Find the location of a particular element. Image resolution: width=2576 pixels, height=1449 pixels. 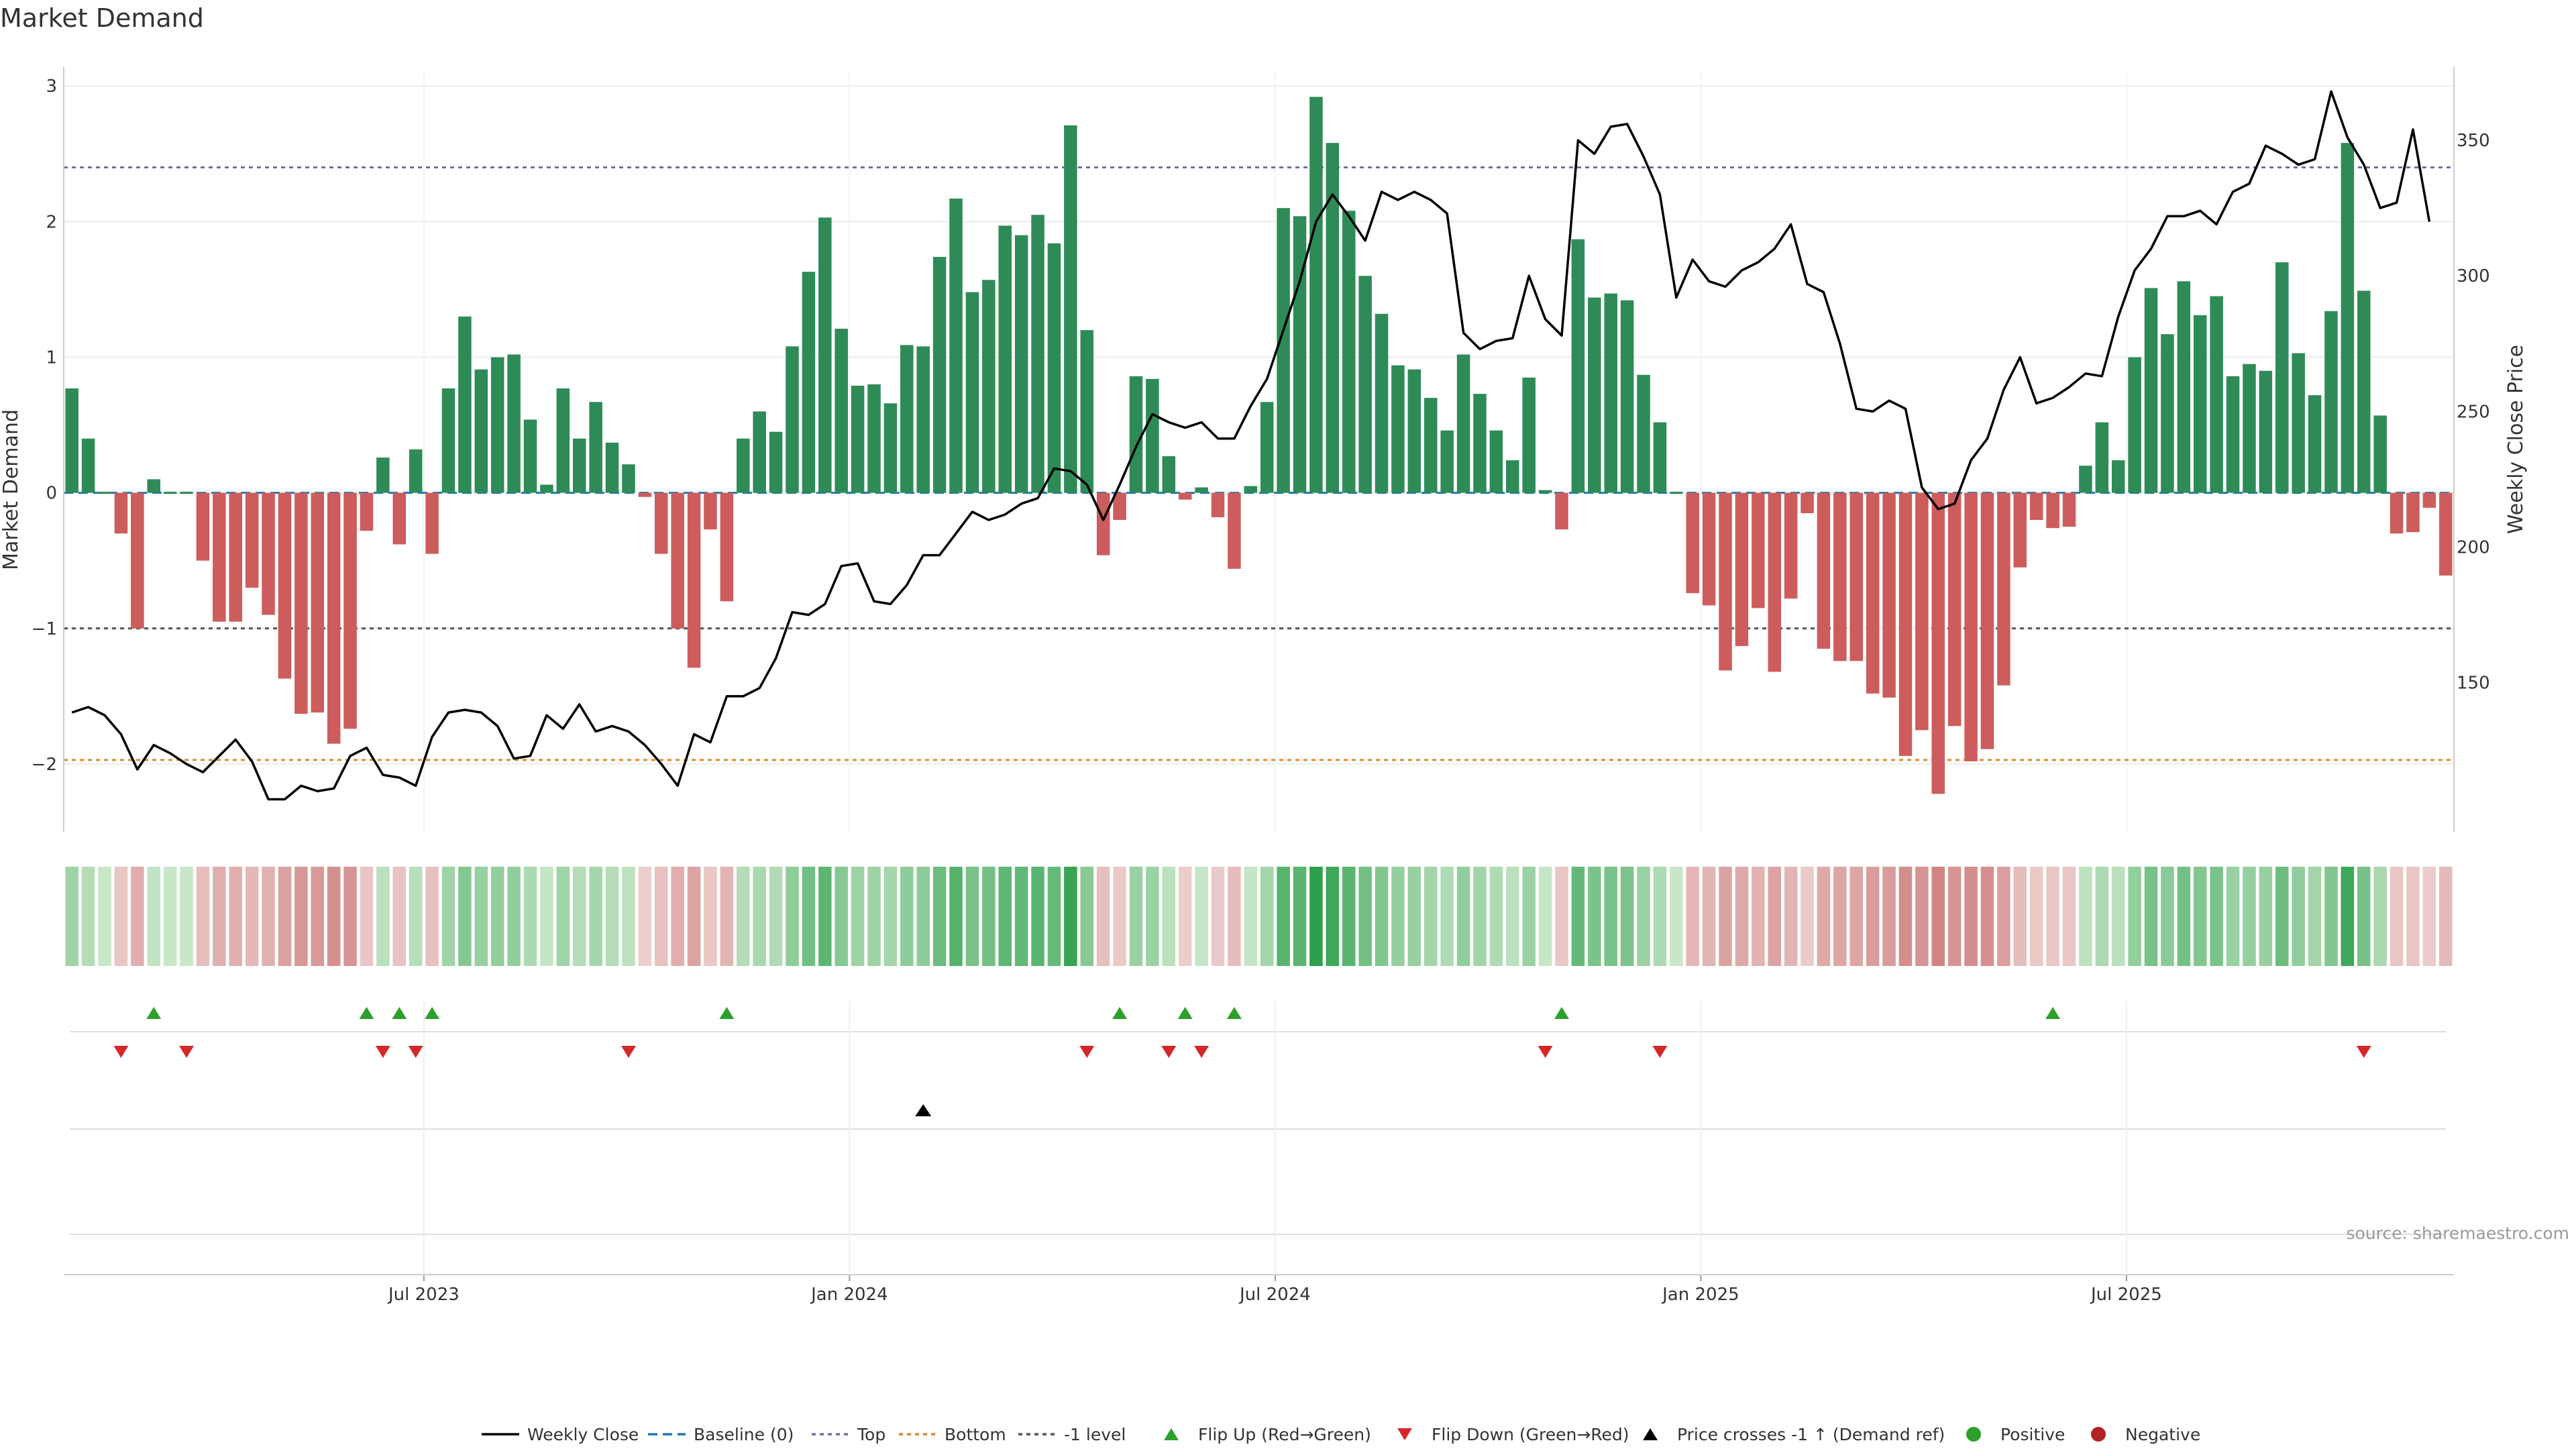

flip-down-marker is located at coordinates (1202, 1052).